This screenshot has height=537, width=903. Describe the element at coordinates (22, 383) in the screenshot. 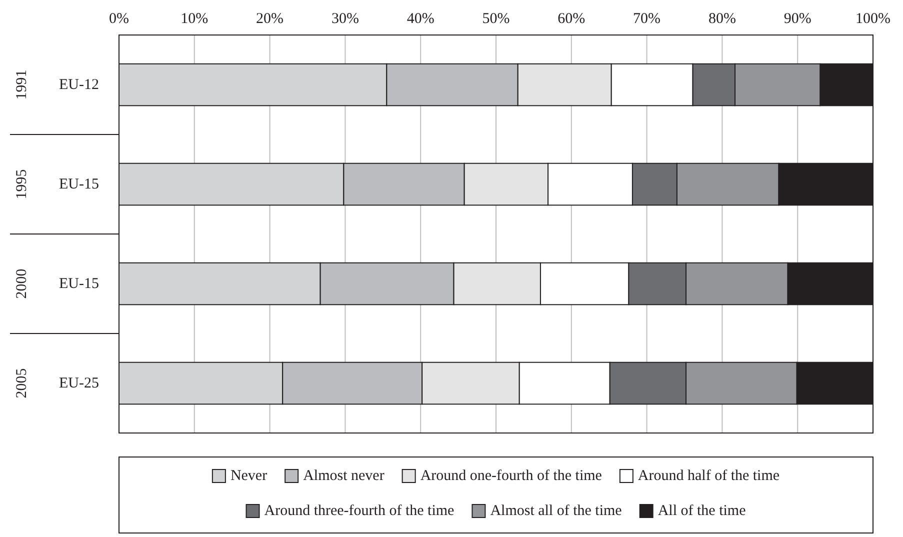

I see `text: 2005` at that location.